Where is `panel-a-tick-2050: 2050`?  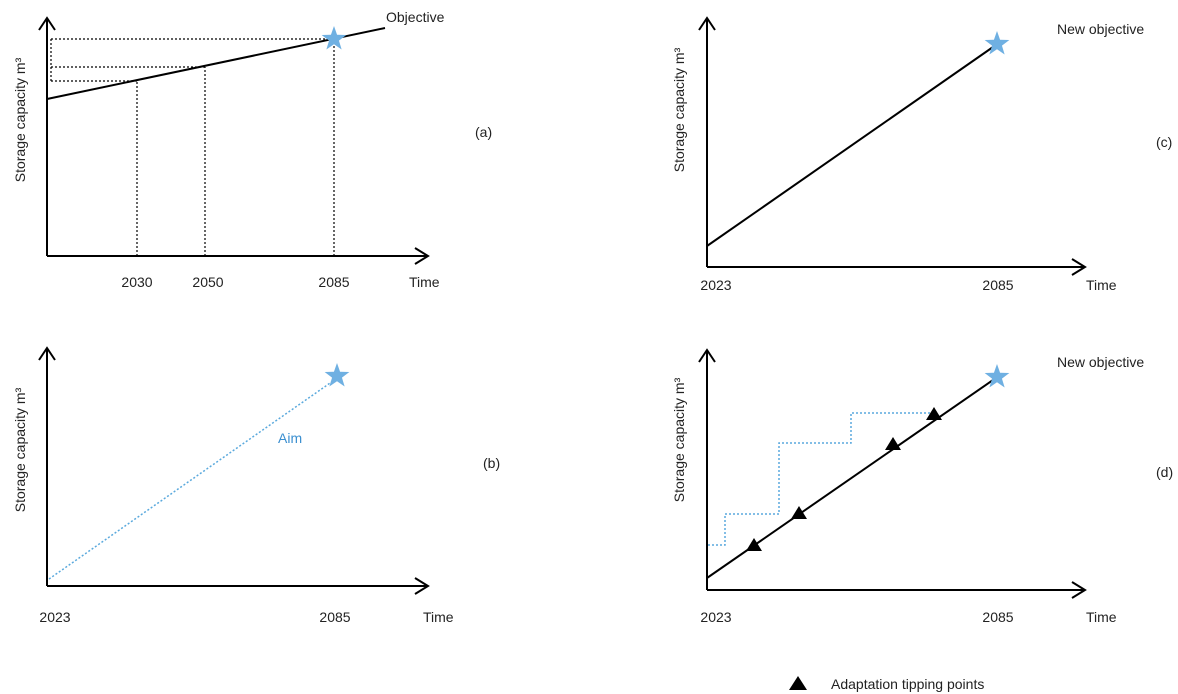
panel-a-tick-2050: 2050 is located at coordinates (207, 282).